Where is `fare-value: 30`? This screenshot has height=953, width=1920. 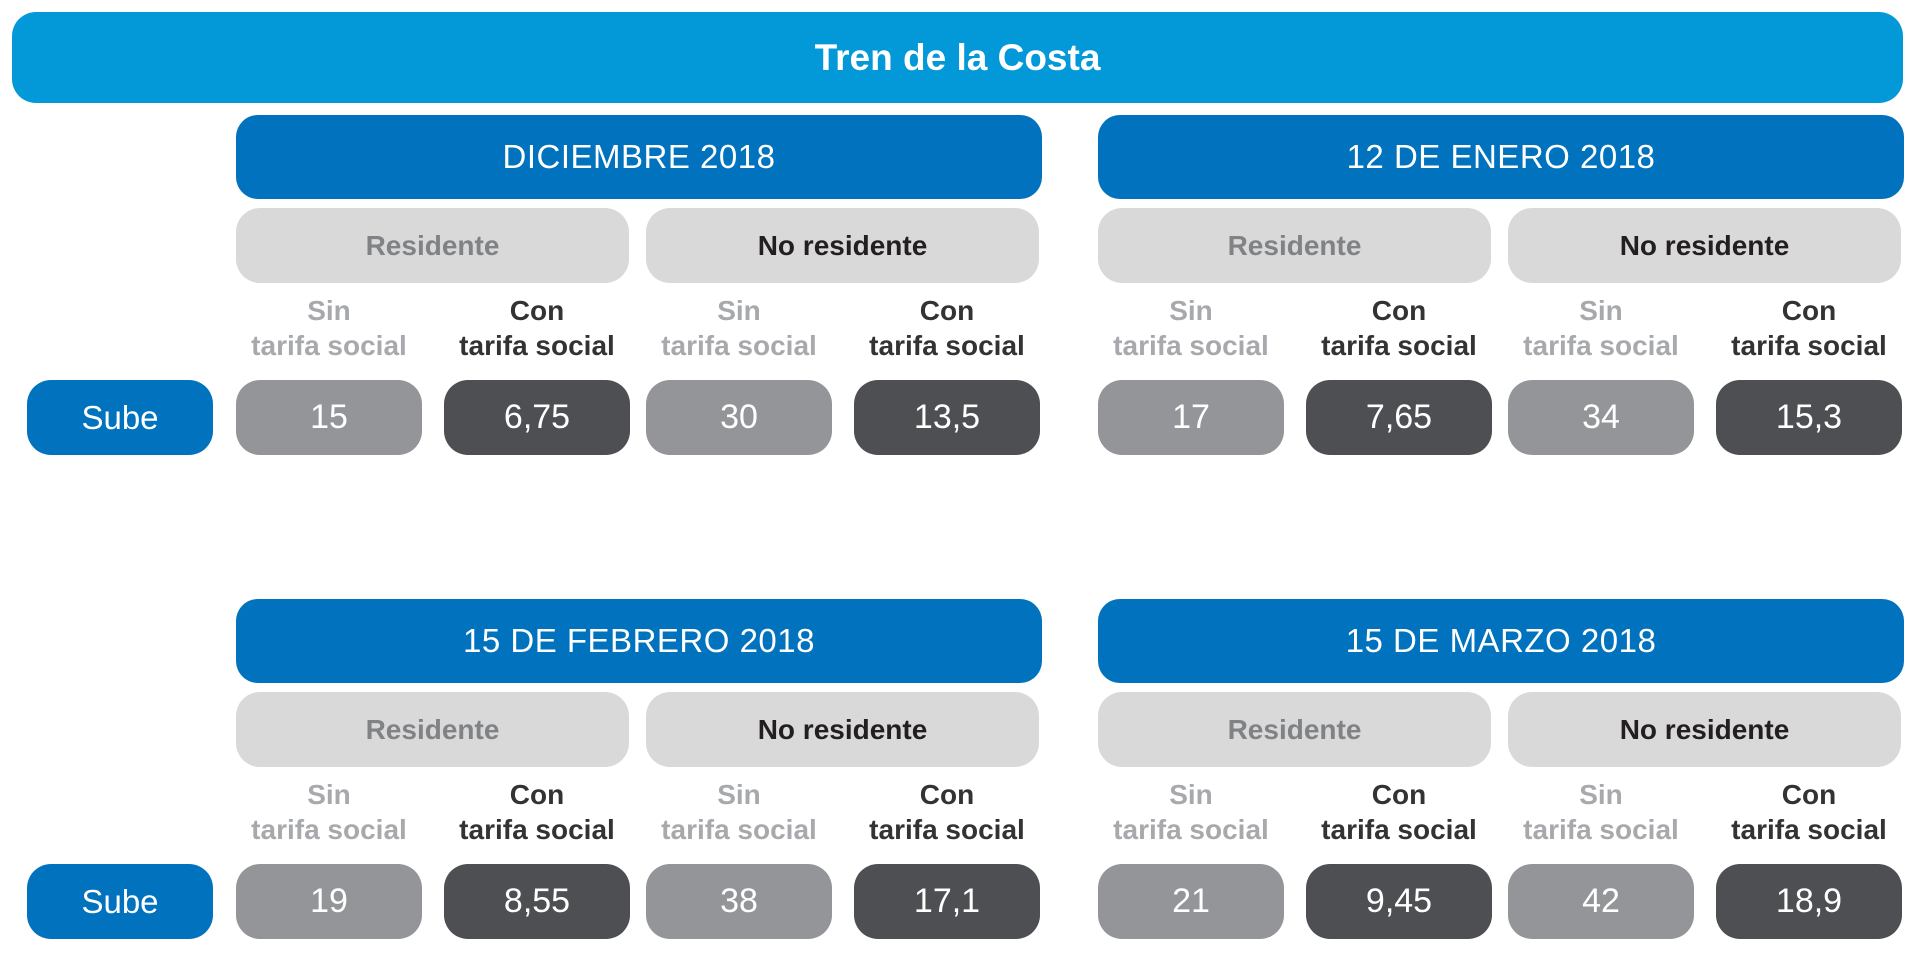 fare-value: 30 is located at coordinates (739, 417).